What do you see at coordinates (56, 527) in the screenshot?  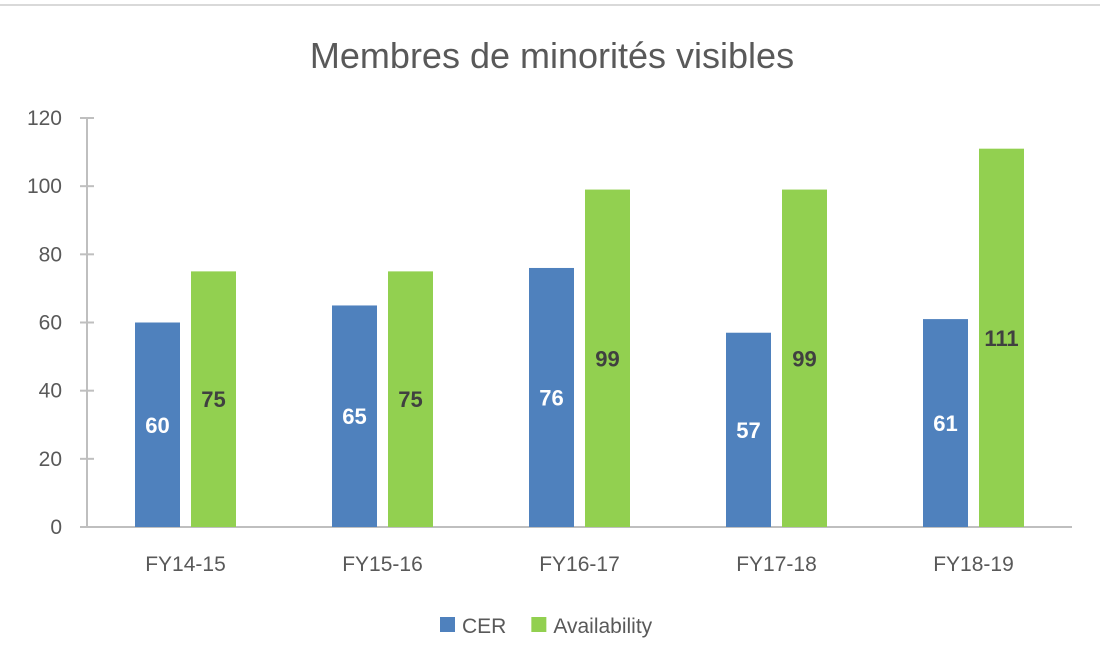 I see `y-tick-label: 0` at bounding box center [56, 527].